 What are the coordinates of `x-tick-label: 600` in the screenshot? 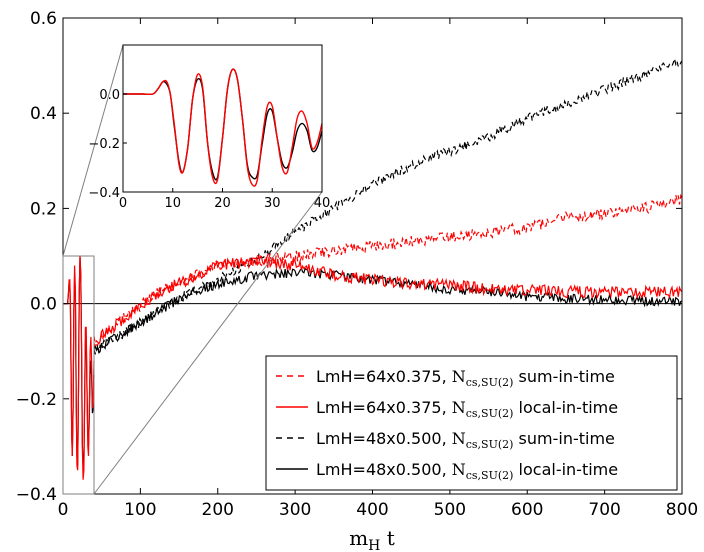 It's located at (527, 510).